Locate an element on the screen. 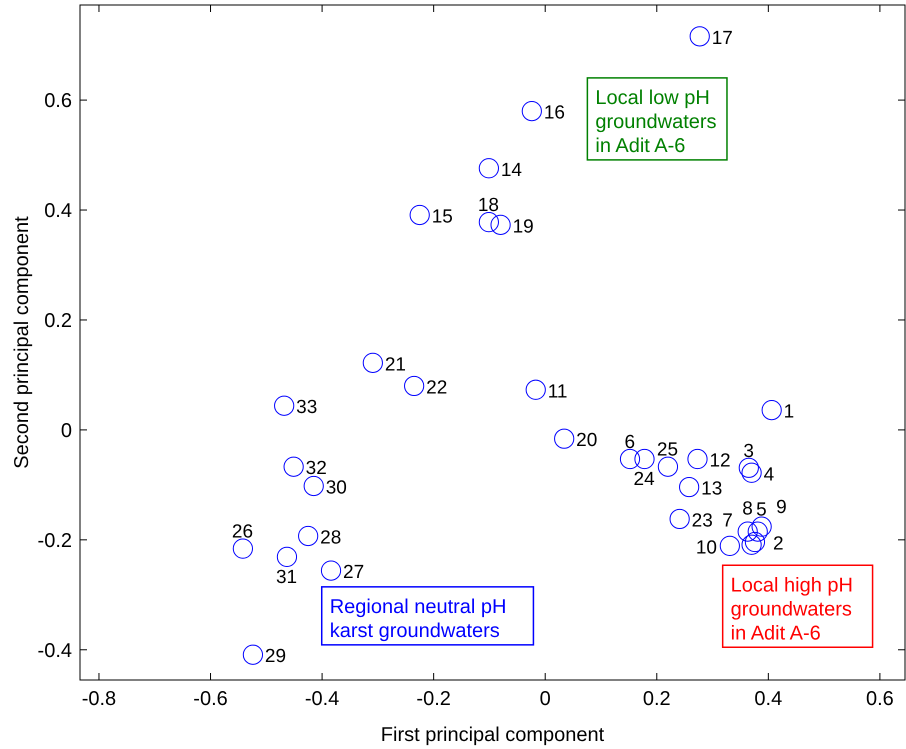  annotation: 24 is located at coordinates (645, 479).